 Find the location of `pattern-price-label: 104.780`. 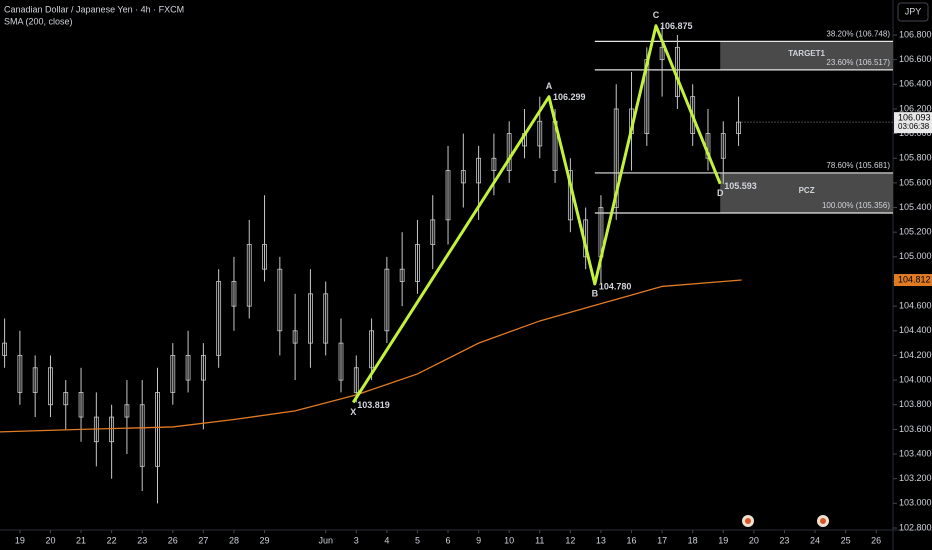

pattern-price-label: 104.780 is located at coordinates (615, 286).